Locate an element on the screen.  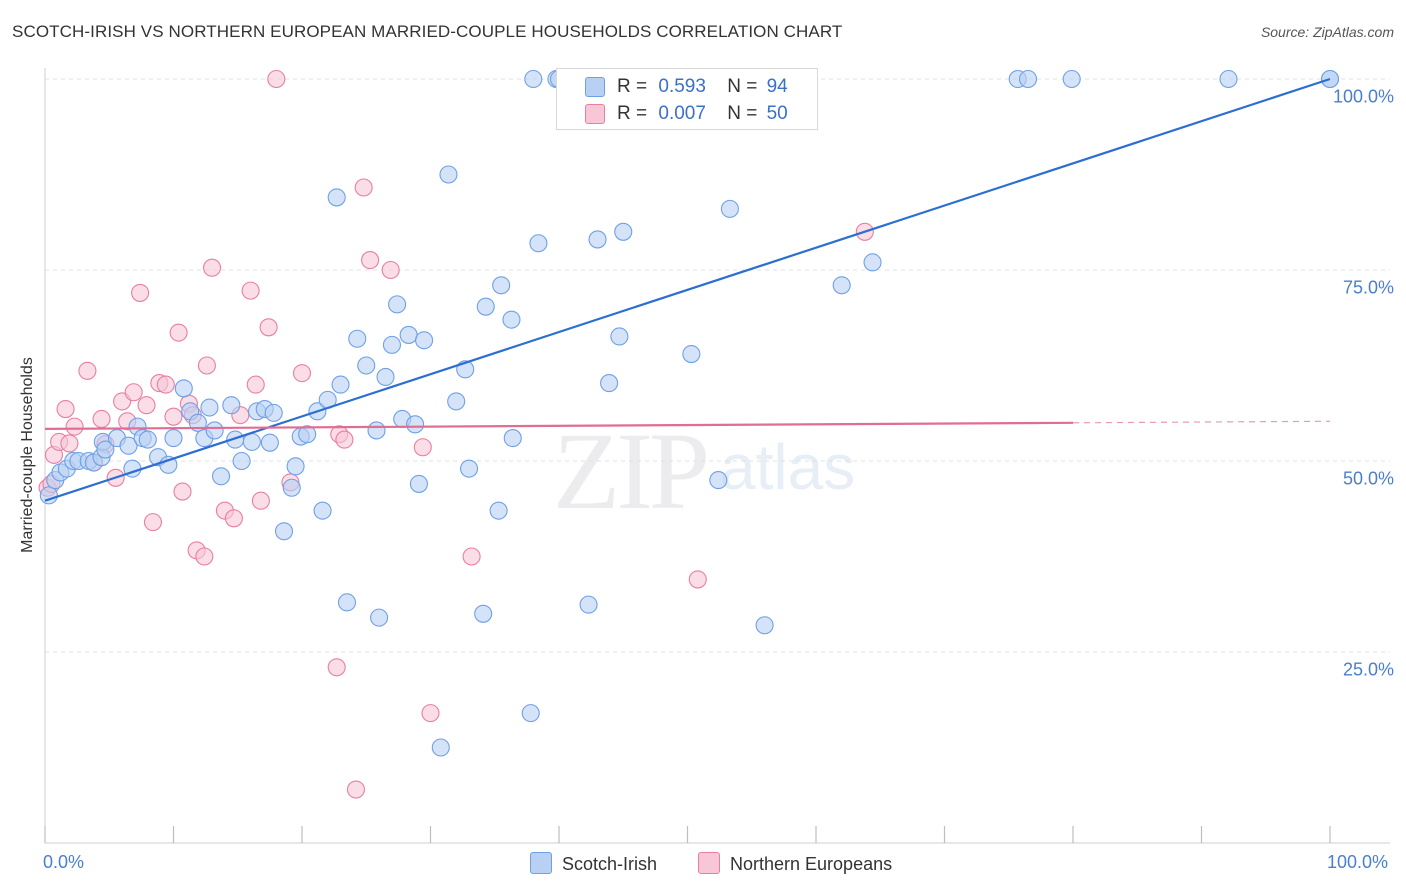
y-tick-label-25: 25.0% is located at coordinates (1368, 669).